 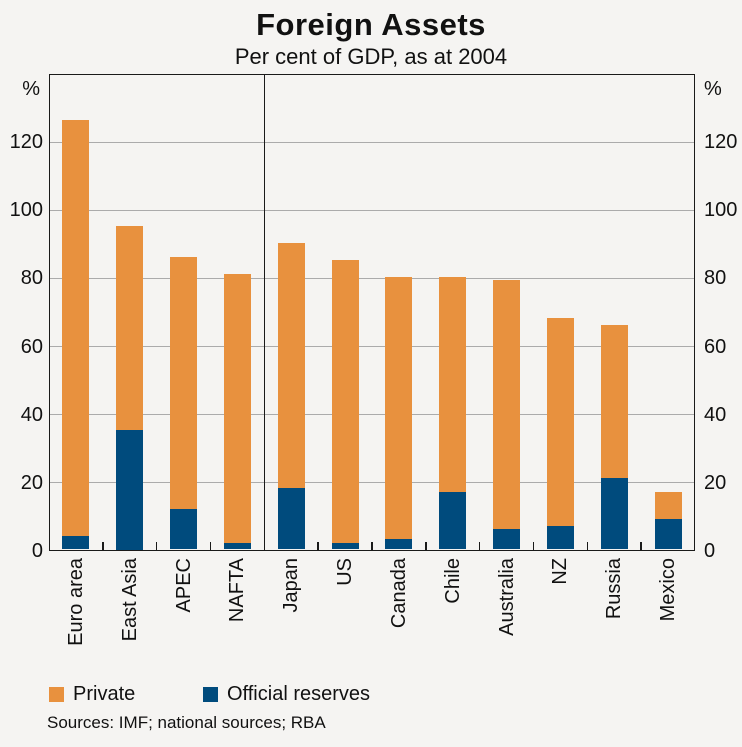 What do you see at coordinates (560, 421) in the screenshot?
I see `bar-nz-private` at bounding box center [560, 421].